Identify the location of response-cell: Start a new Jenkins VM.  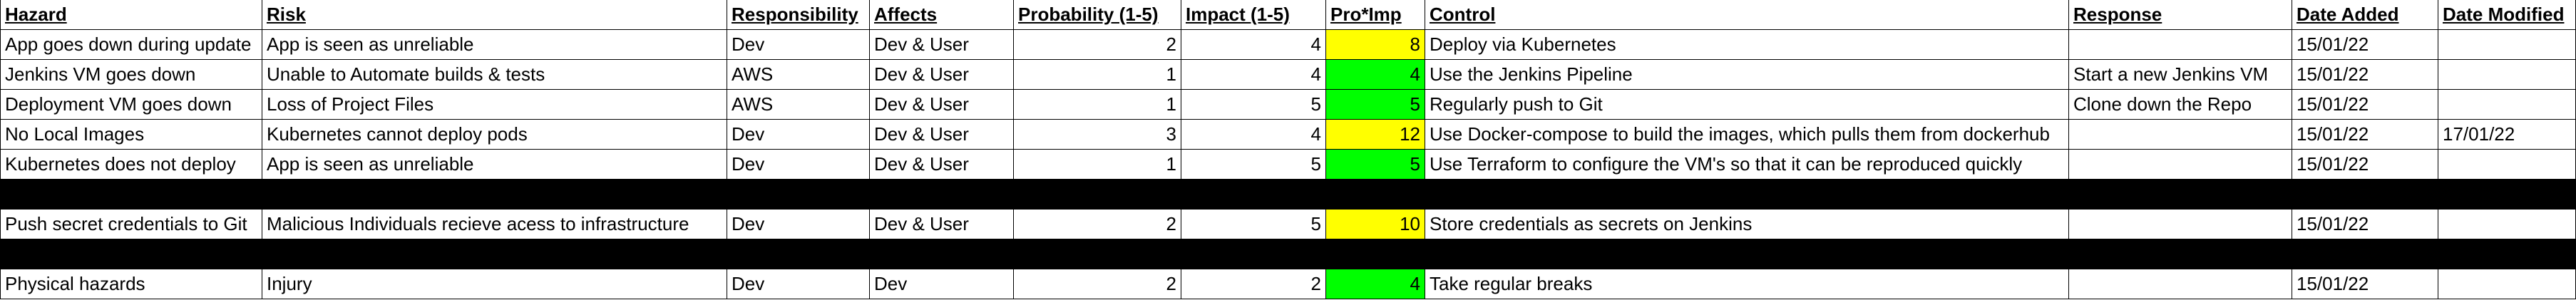
(2180, 75).